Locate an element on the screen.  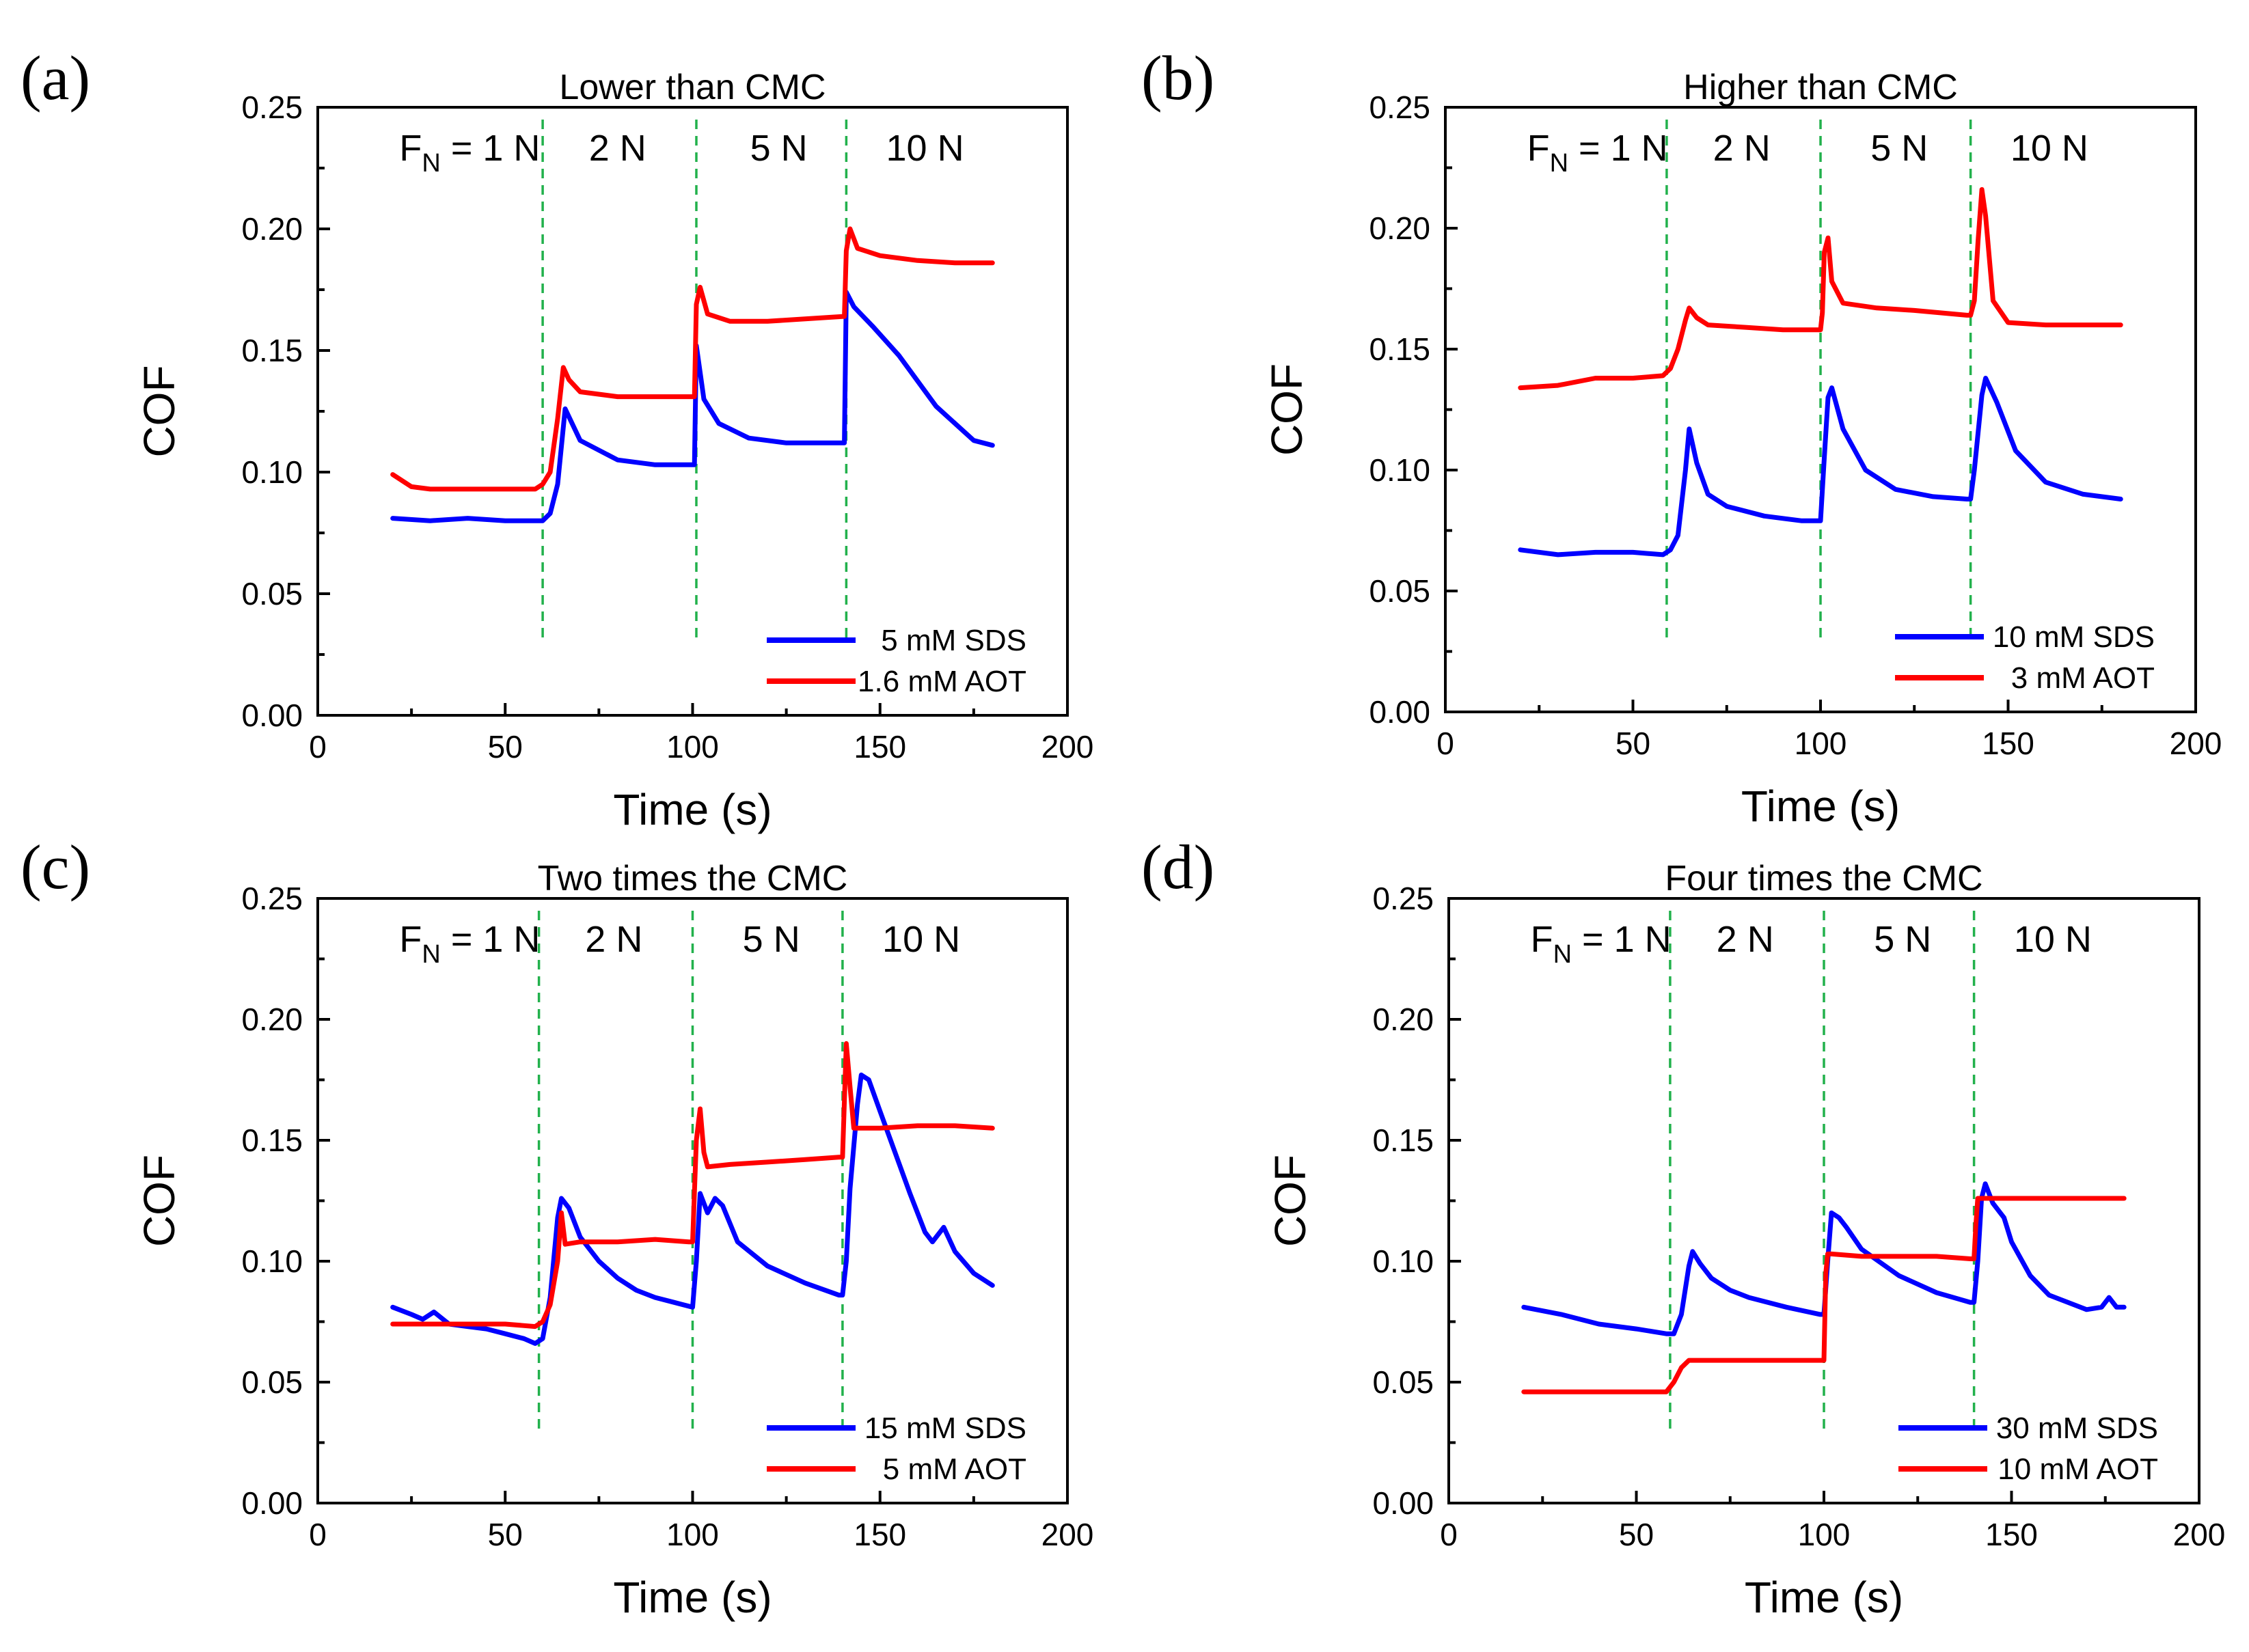
panel-label: (b) is located at coordinates (1177, 78).